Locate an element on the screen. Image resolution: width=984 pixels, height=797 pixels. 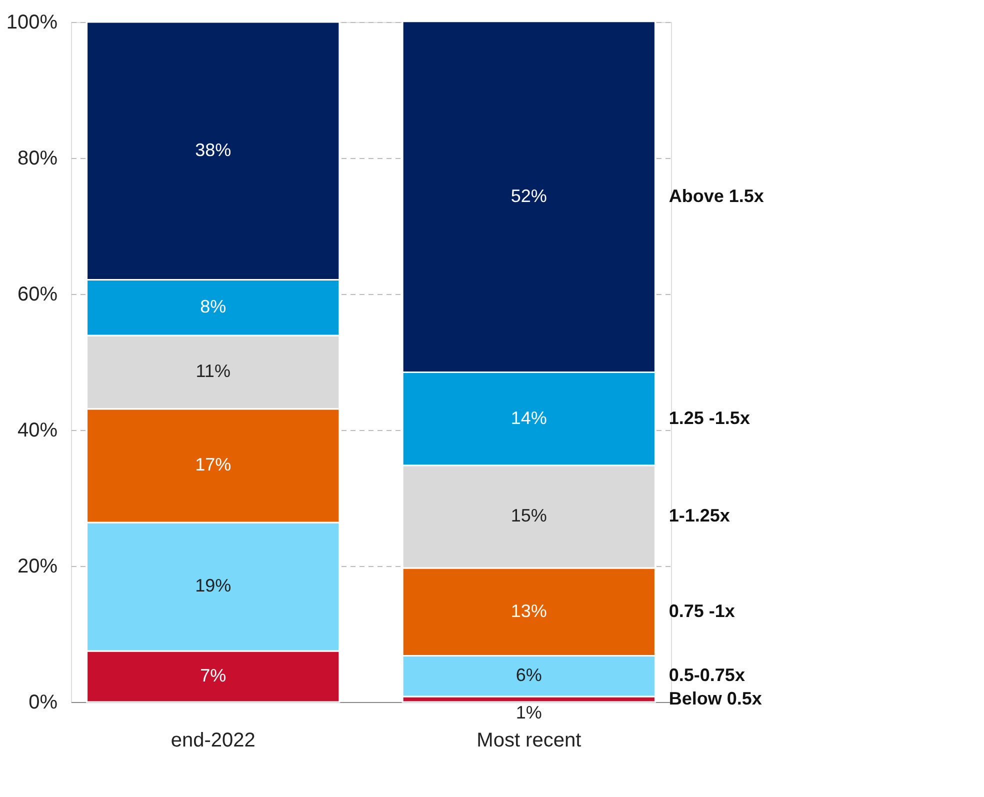
data-label: 11% is located at coordinates (213, 371).